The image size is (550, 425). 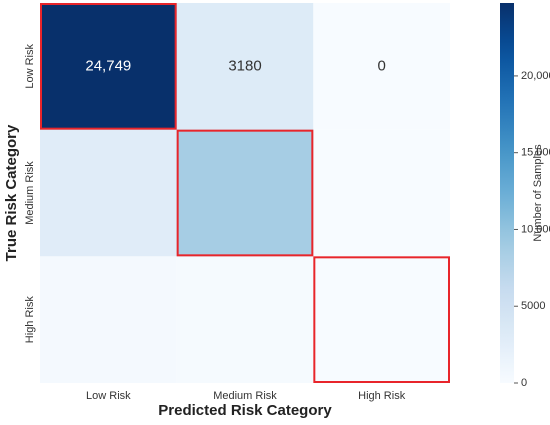 What do you see at coordinates (245, 410) in the screenshot?
I see `x-axis-title: Predicted Risk Category` at bounding box center [245, 410].